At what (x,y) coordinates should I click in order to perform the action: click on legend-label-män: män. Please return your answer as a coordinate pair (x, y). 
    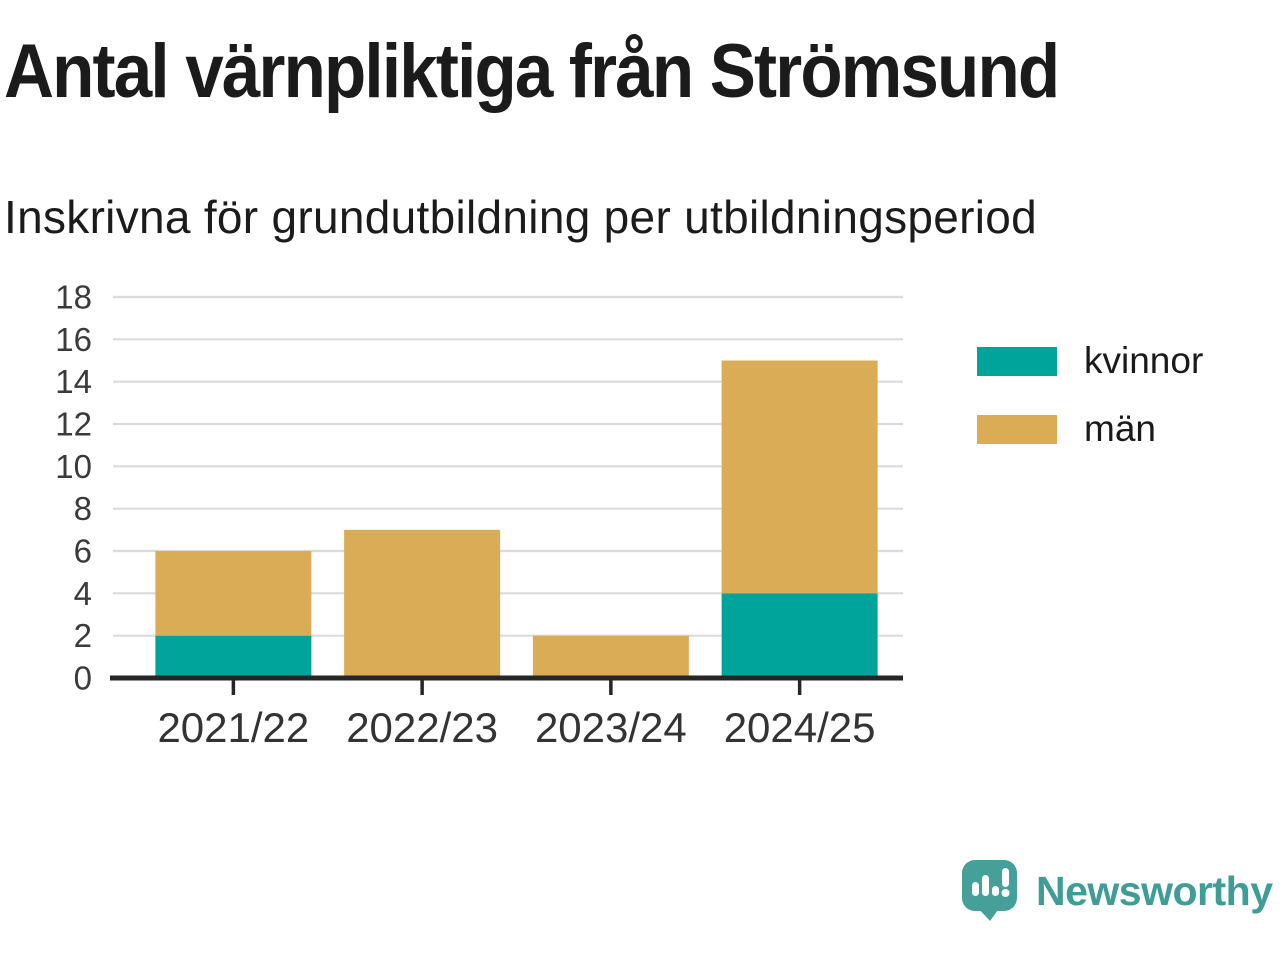
    Looking at the image, I should click on (1120, 428).